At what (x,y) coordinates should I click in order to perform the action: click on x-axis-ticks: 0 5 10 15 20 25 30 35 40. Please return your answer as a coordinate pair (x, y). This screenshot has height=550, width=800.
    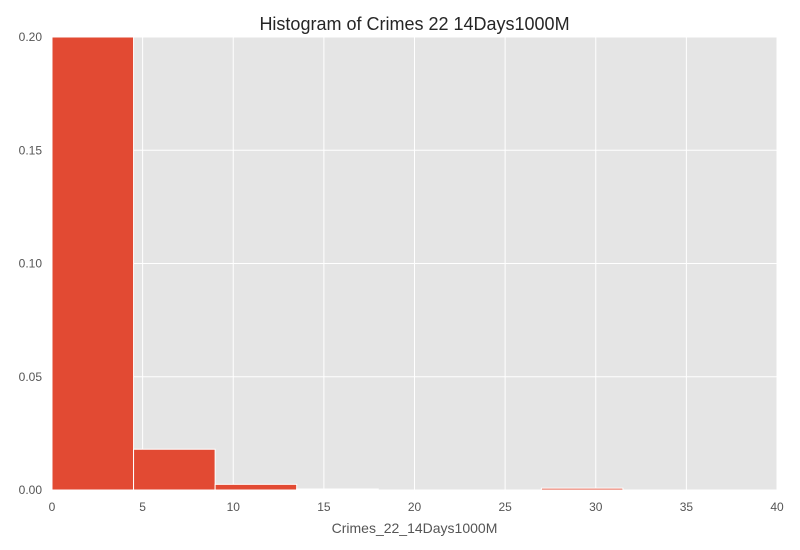
    Looking at the image, I should click on (416, 507).